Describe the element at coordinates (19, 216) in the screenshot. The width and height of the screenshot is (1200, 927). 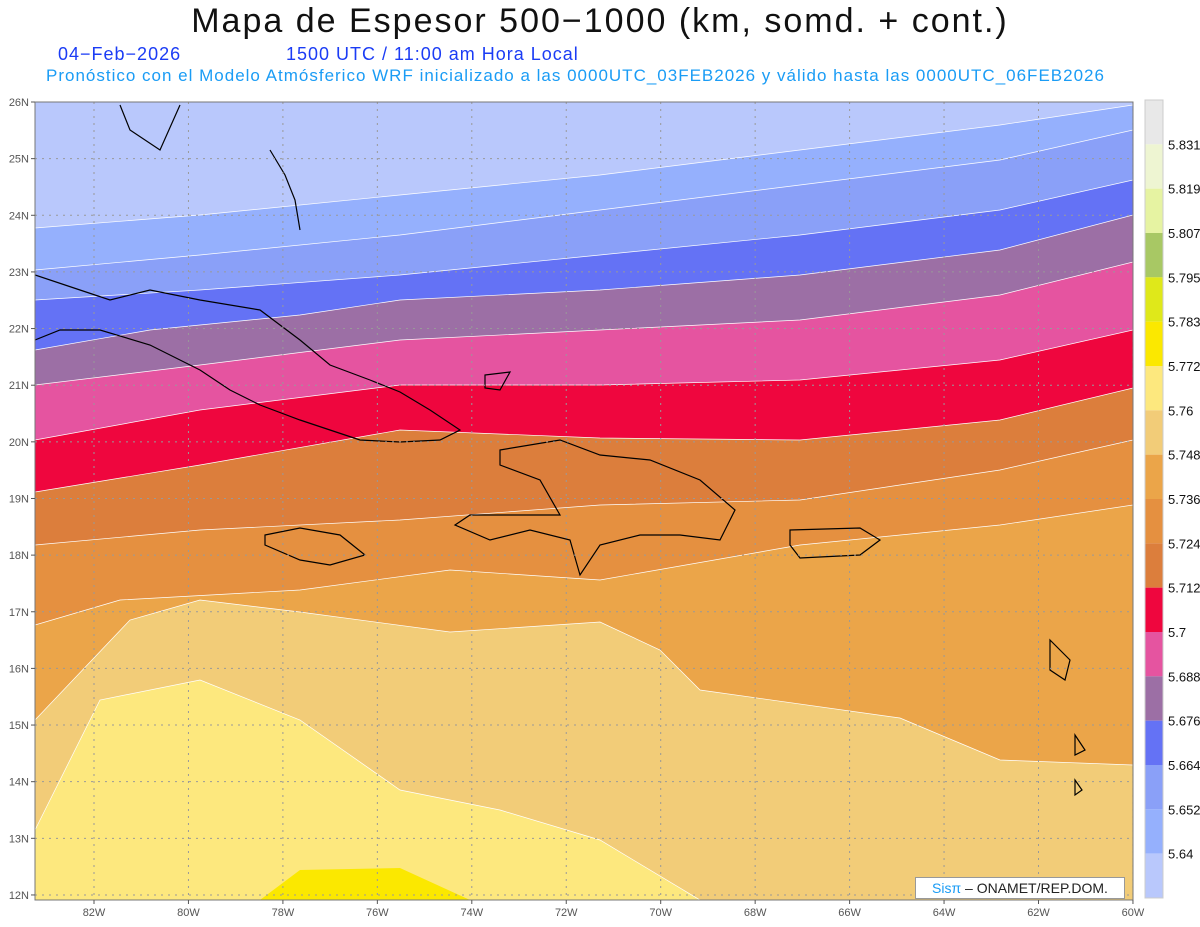
I see `lat-label: 24N` at that location.